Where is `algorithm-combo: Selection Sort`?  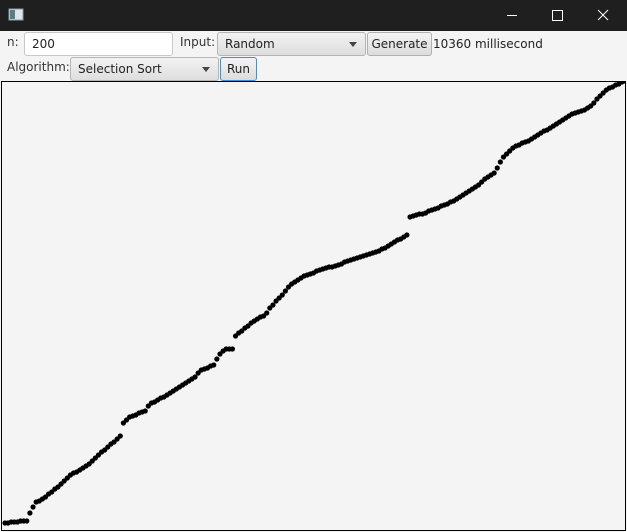 algorithm-combo: Selection Sort is located at coordinates (144, 69).